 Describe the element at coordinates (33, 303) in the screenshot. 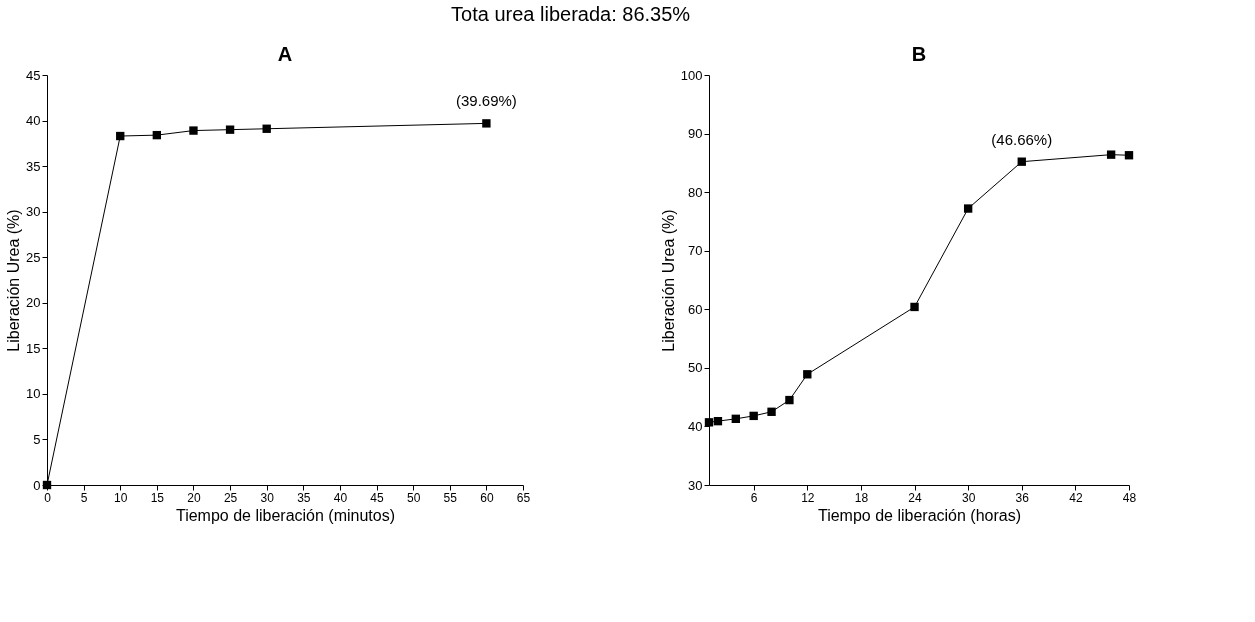

I see `y-tick-label: 20` at that location.